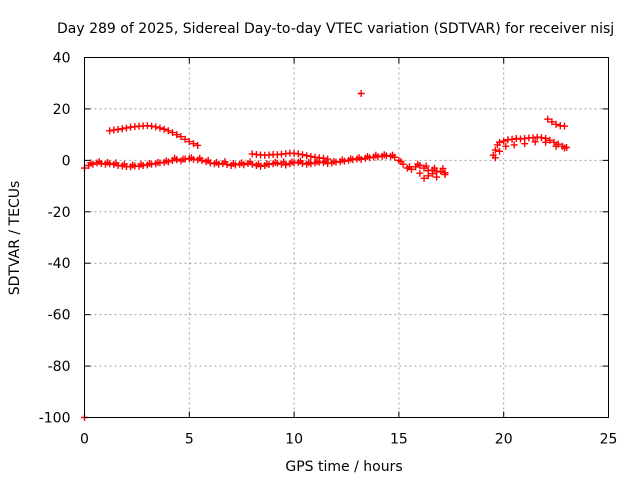  Describe the element at coordinates (361, 93) in the screenshot. I see `data-point-outlier` at that location.